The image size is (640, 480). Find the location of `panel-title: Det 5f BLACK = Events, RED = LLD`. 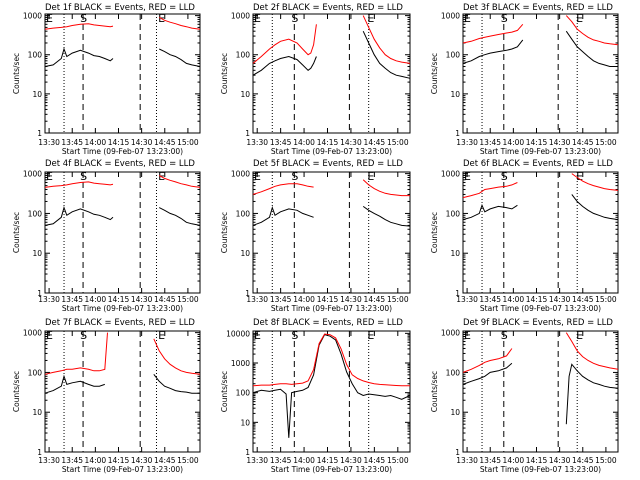

panel-title: Det 5f BLACK = Events, RED = LLD is located at coordinates (328, 164).